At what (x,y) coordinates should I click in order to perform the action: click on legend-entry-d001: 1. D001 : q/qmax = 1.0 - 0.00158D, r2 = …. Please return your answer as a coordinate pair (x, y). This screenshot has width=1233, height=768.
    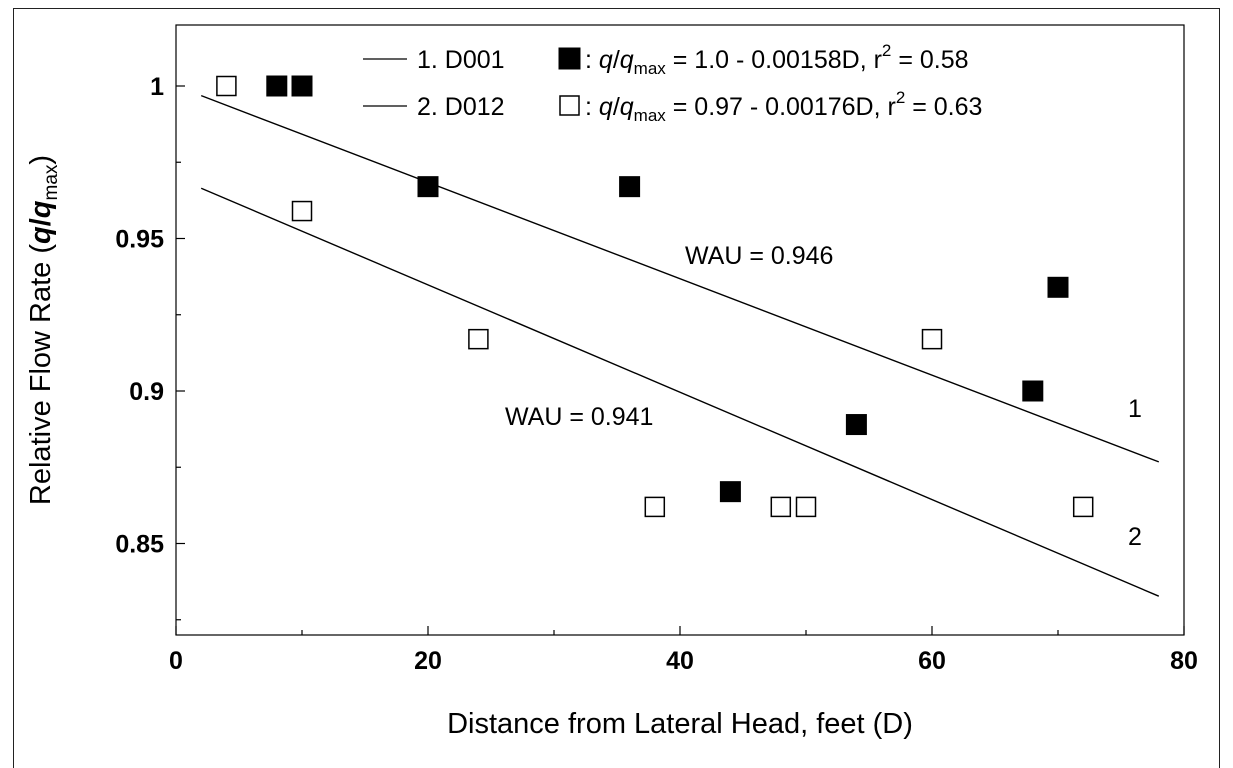
    Looking at the image, I should click on (666, 57).